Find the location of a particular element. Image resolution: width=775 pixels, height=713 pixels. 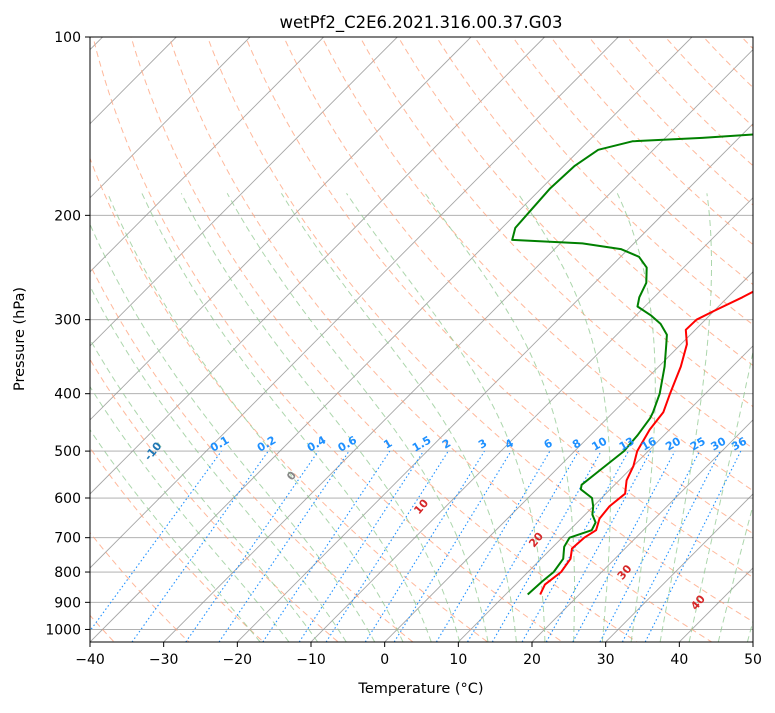

y-tick-label: 700 is located at coordinates (67, 539).